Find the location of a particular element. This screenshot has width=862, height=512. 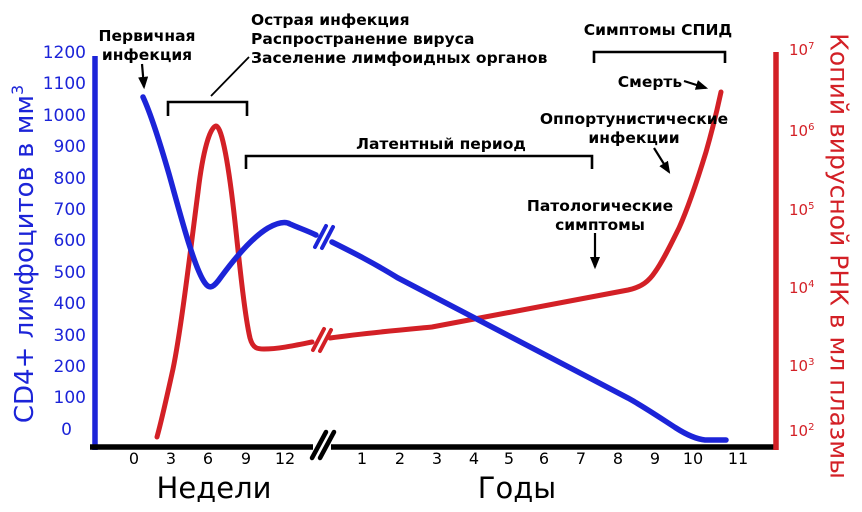

x-axis-tick-week: 3 is located at coordinates (171, 458).